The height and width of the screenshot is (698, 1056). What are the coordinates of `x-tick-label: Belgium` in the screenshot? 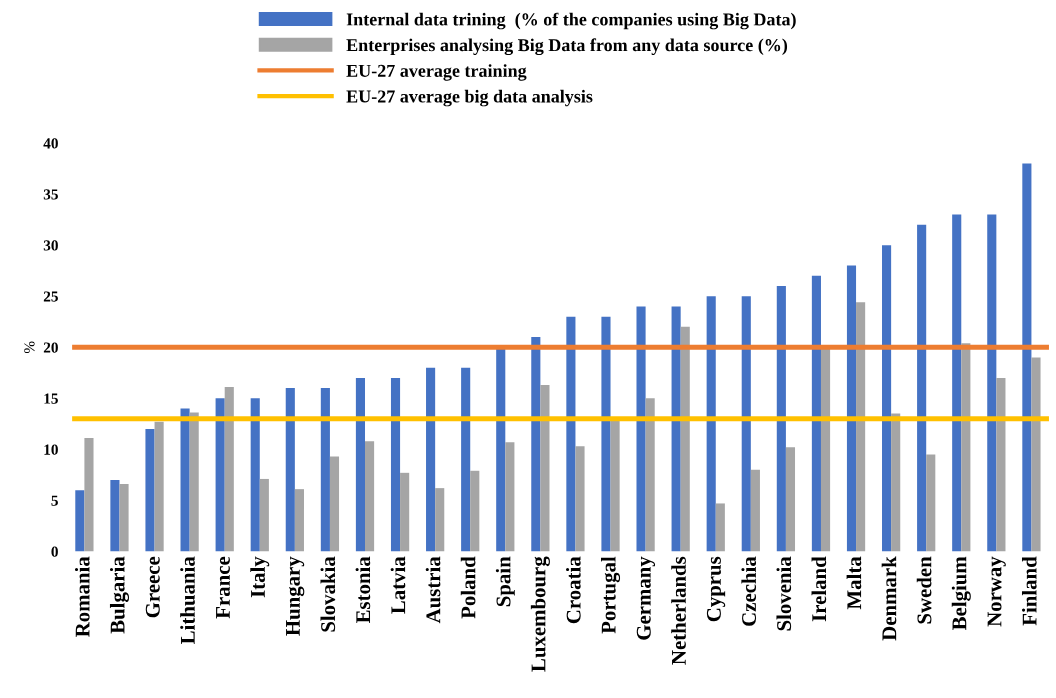 It's located at (961, 593).